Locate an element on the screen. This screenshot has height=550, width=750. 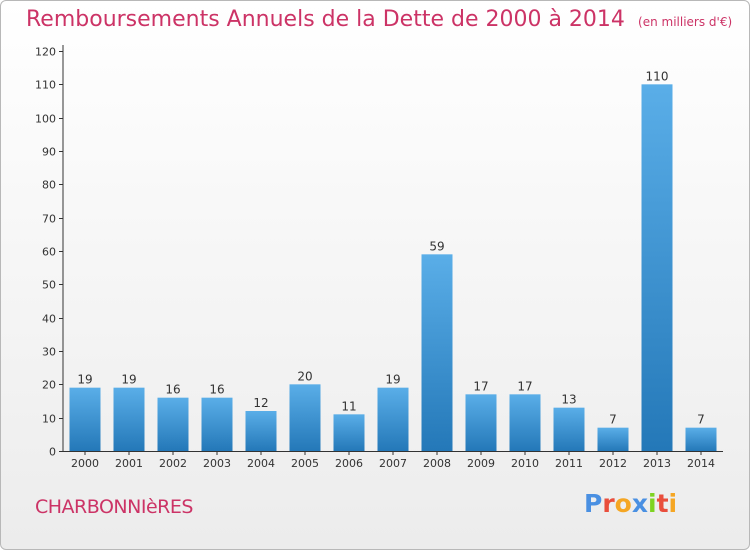
data-label: 59 is located at coordinates (436, 246).